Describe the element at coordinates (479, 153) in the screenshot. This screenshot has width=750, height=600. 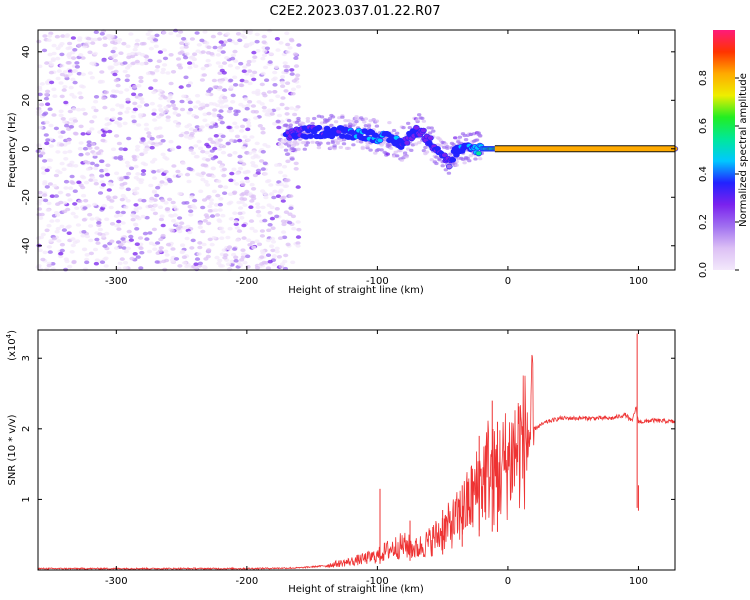
I see `signal-point` at that location.